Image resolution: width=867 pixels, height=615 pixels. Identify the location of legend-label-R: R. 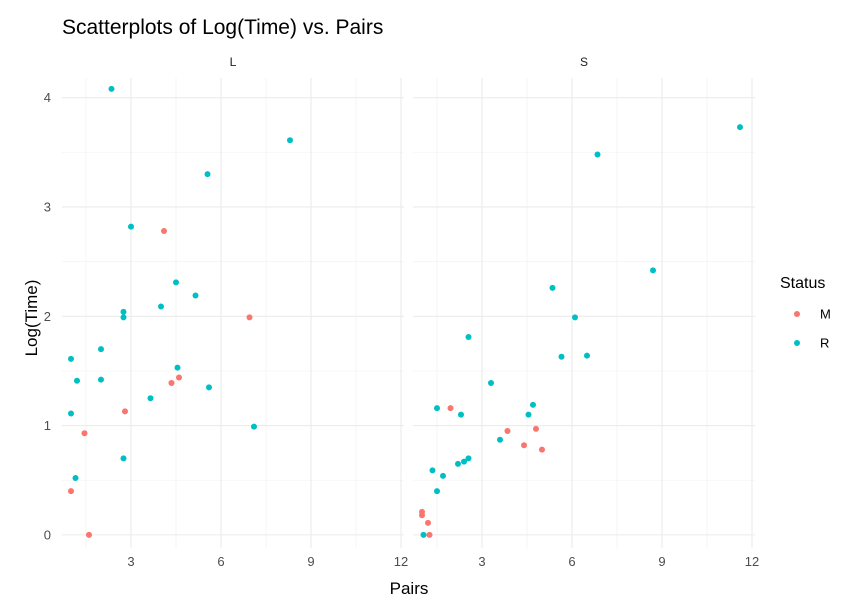
(824, 343).